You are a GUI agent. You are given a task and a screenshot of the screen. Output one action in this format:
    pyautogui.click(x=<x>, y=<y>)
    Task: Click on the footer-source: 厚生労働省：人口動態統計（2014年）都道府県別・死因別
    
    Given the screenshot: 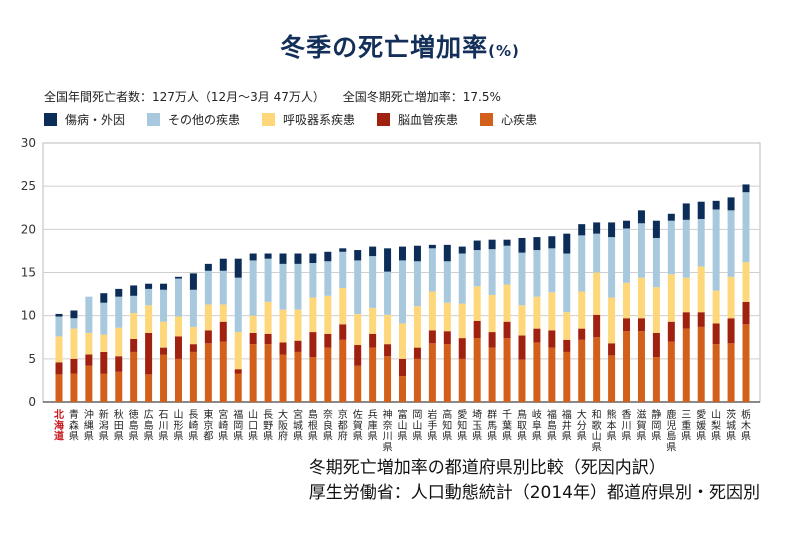 What is the action you would take?
    pyautogui.click(x=534, y=493)
    